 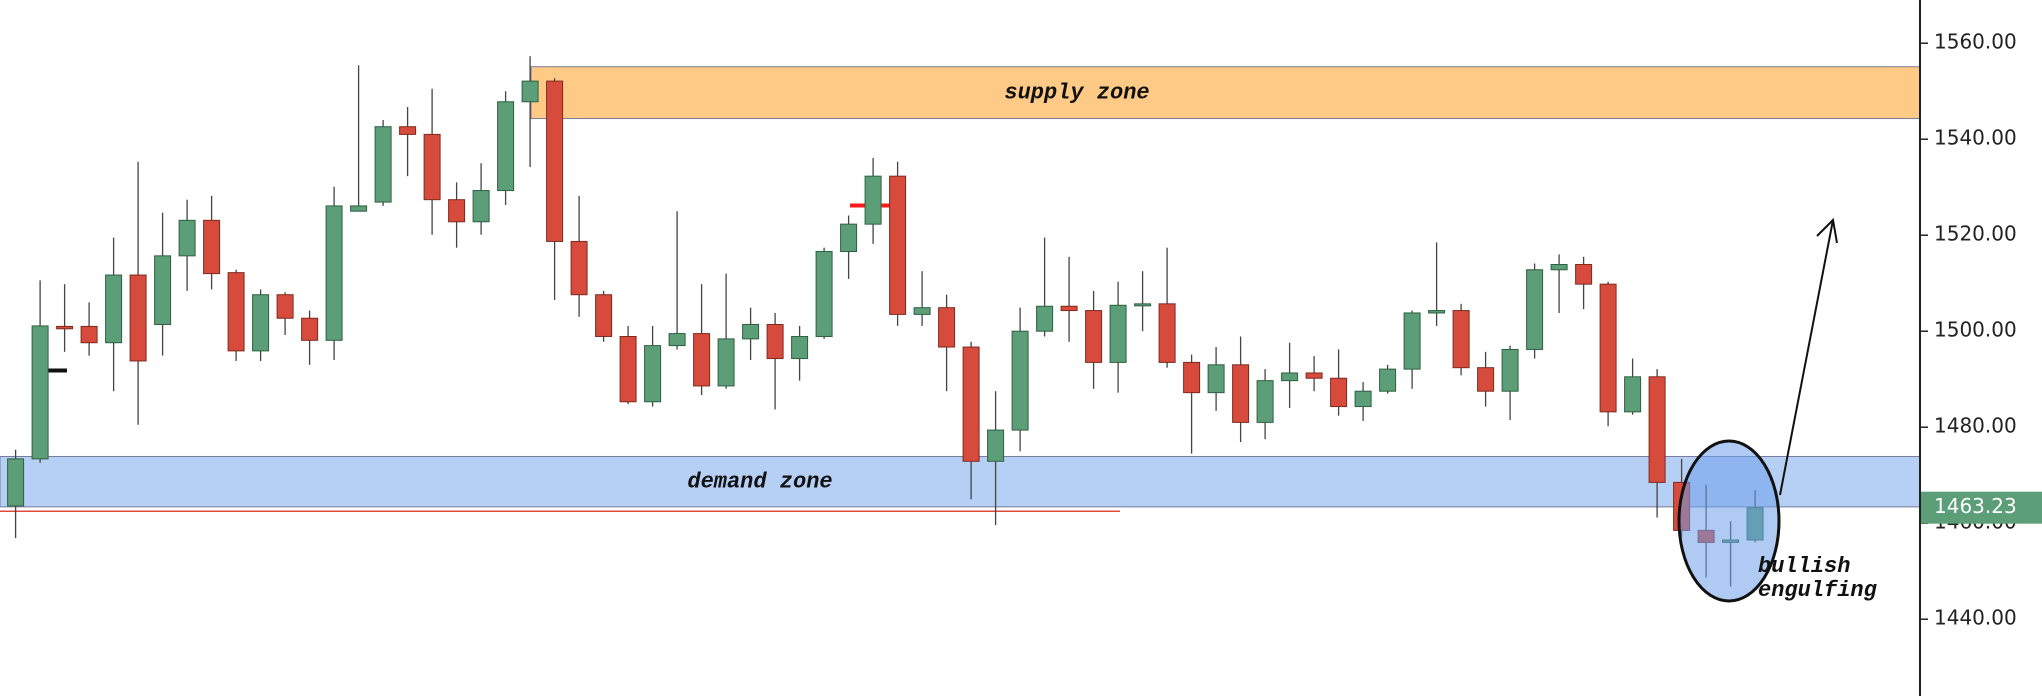 I want to click on y-tick-label: 1440.00, so click(x=1975, y=618).